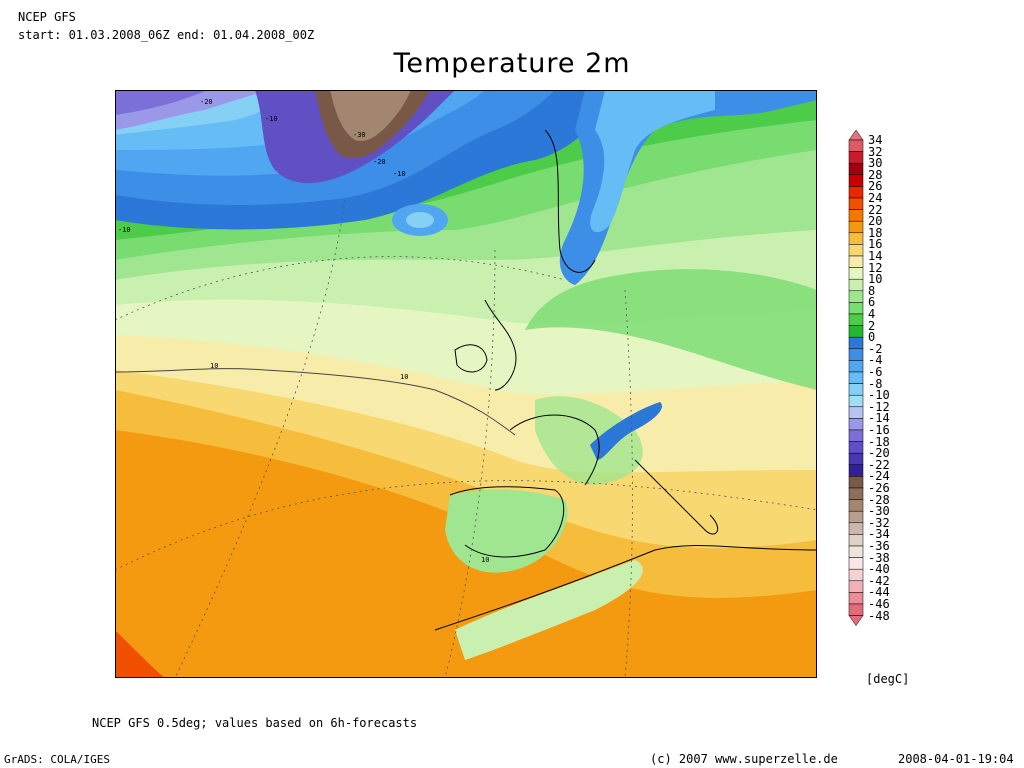 The width and height of the screenshot is (1024, 768). Describe the element at coordinates (872, 302) in the screenshot. I see `legend-level-label: 6` at that location.